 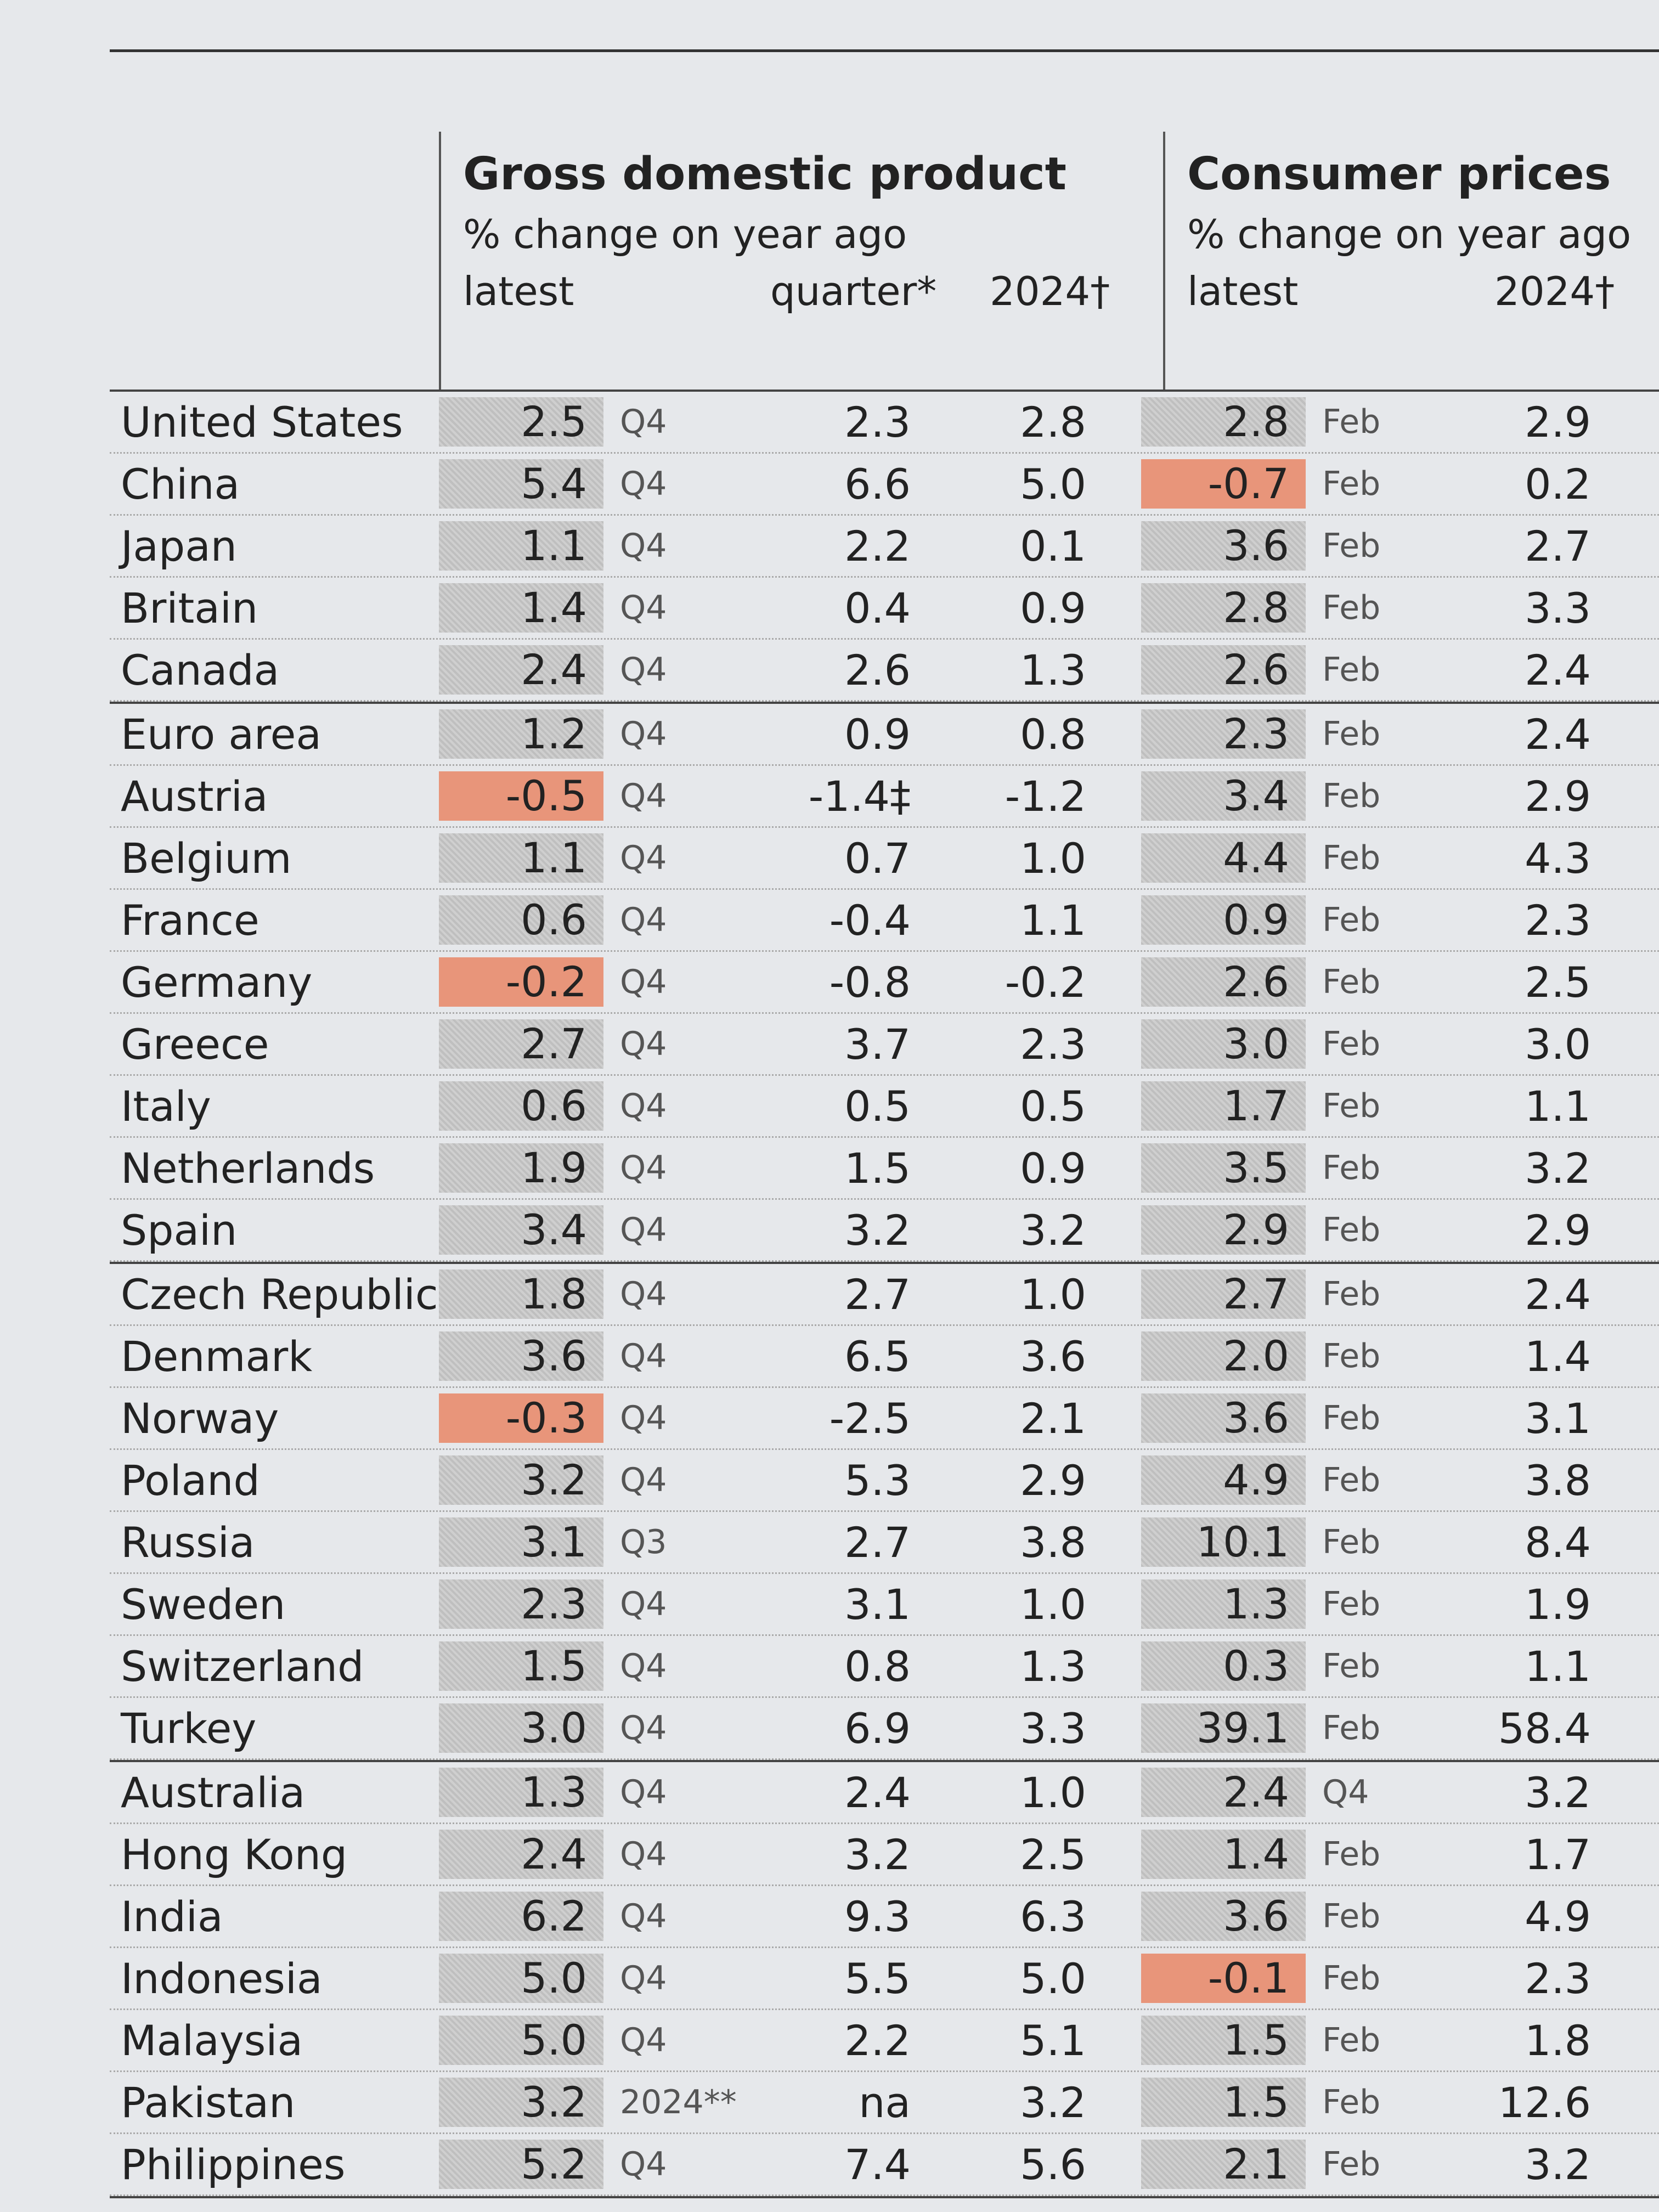 I want to click on top-rule, so click(x=885, y=50).